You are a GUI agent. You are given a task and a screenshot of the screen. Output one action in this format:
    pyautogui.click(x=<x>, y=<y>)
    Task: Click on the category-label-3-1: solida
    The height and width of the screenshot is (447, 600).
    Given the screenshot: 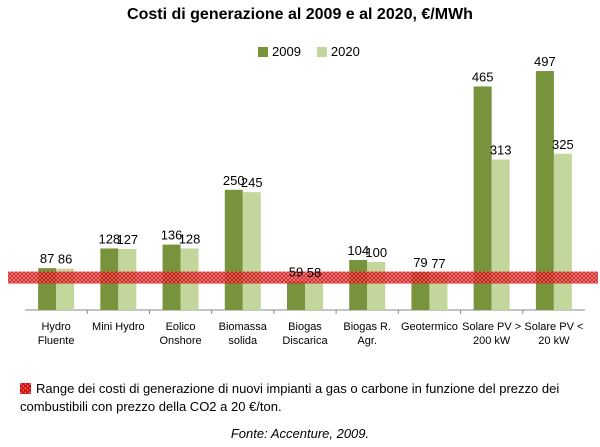 What is the action you would take?
    pyautogui.click(x=243, y=341)
    